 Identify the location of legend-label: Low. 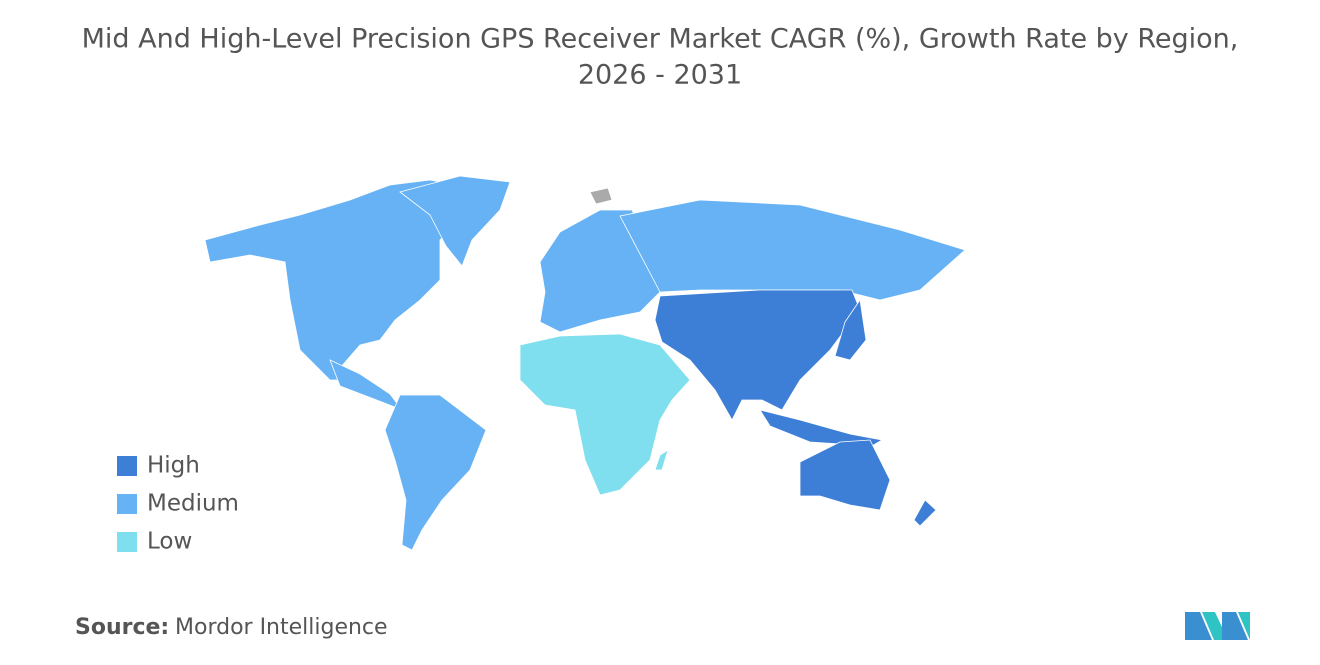
(169, 542).